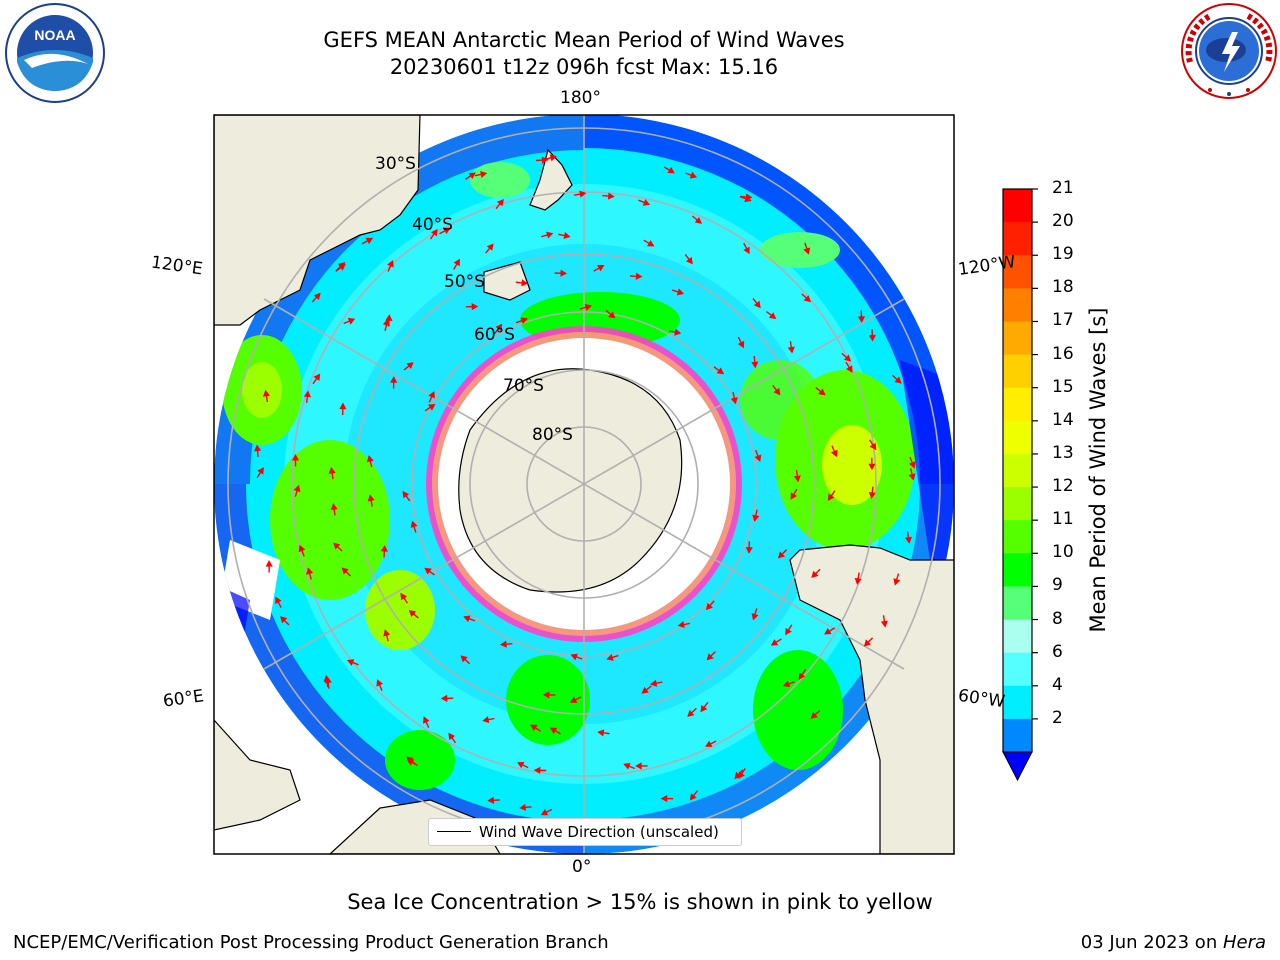 This screenshot has height=960, width=1280. I want to click on latitude-labels: 30°S 40°S 50°S 60°S 70°S 80°S, so click(474, 299).